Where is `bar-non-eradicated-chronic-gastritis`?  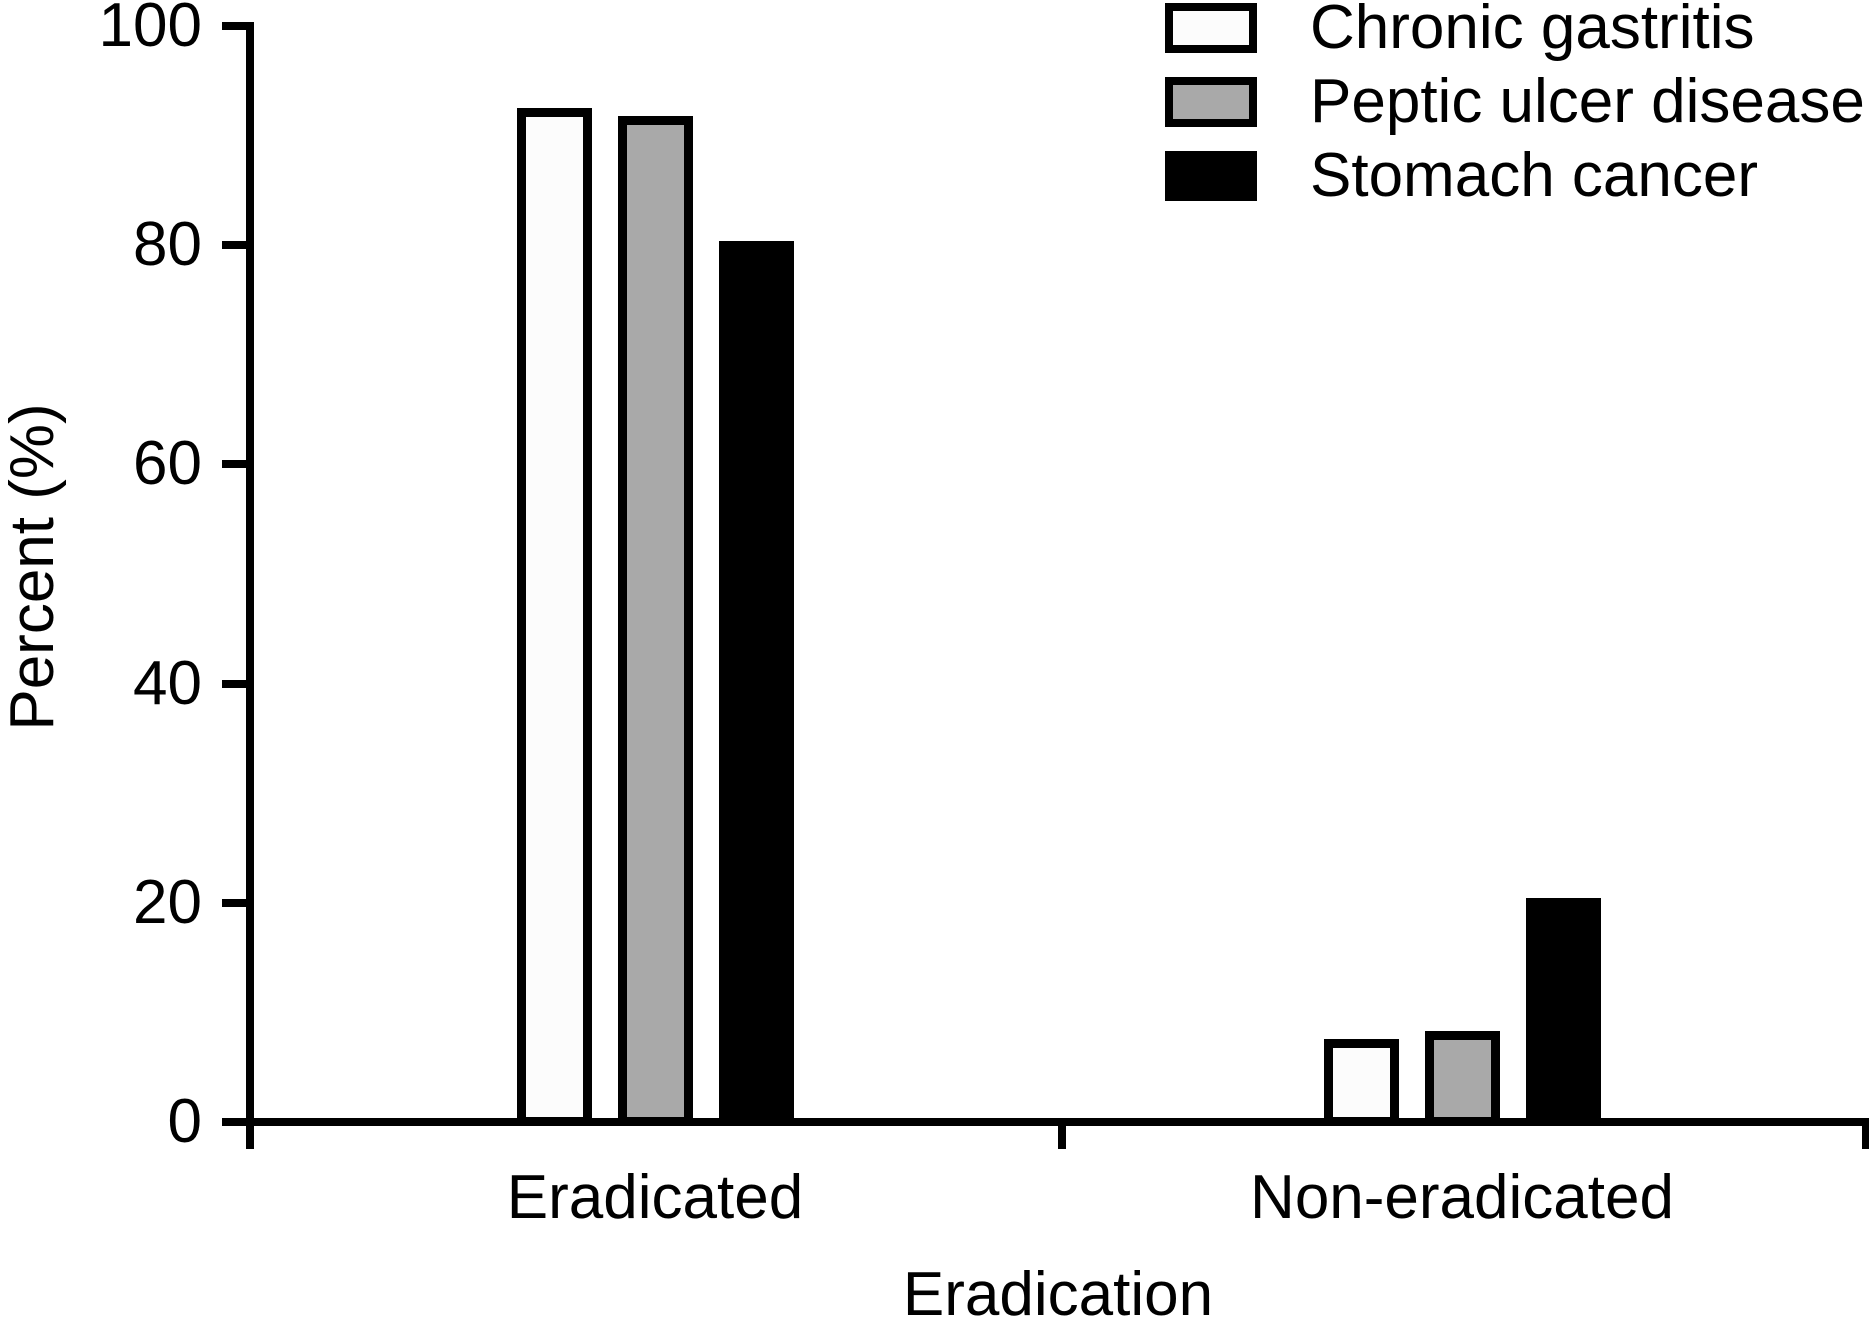 bar-non-eradicated-chronic-gastritis is located at coordinates (1361, 1082).